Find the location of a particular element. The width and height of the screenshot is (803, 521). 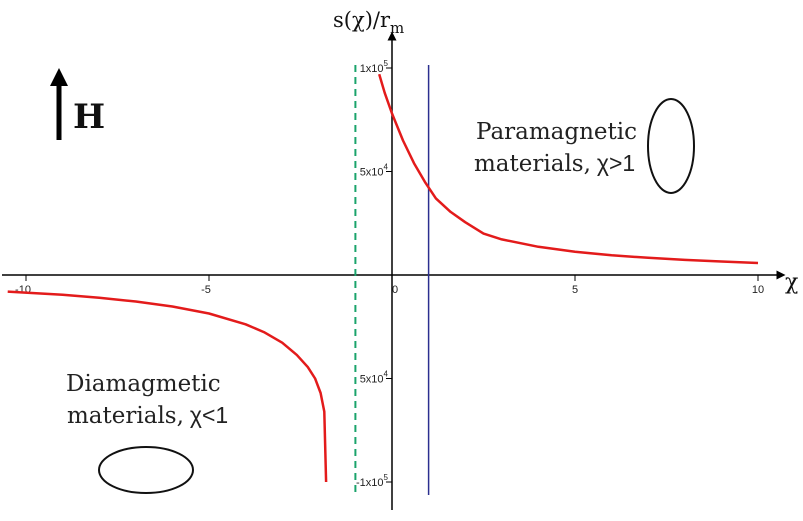

x-tick-label: 0 is located at coordinates (395, 290).